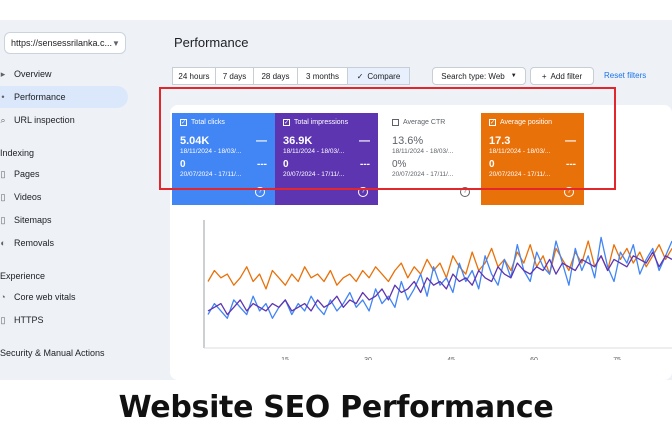 The height and width of the screenshot is (448, 672). Describe the element at coordinates (336, 407) in the screenshot. I see `page-caption: Website SEO Performance` at that location.